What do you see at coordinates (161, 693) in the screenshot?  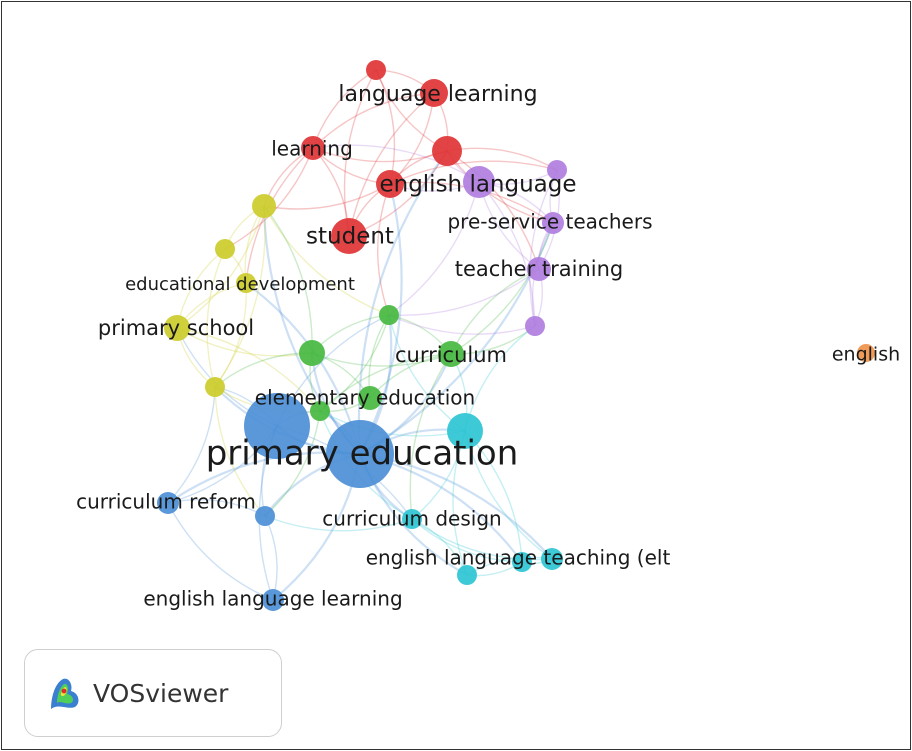 I see `vosviewer-brand-text: VOSviewer` at bounding box center [161, 693].